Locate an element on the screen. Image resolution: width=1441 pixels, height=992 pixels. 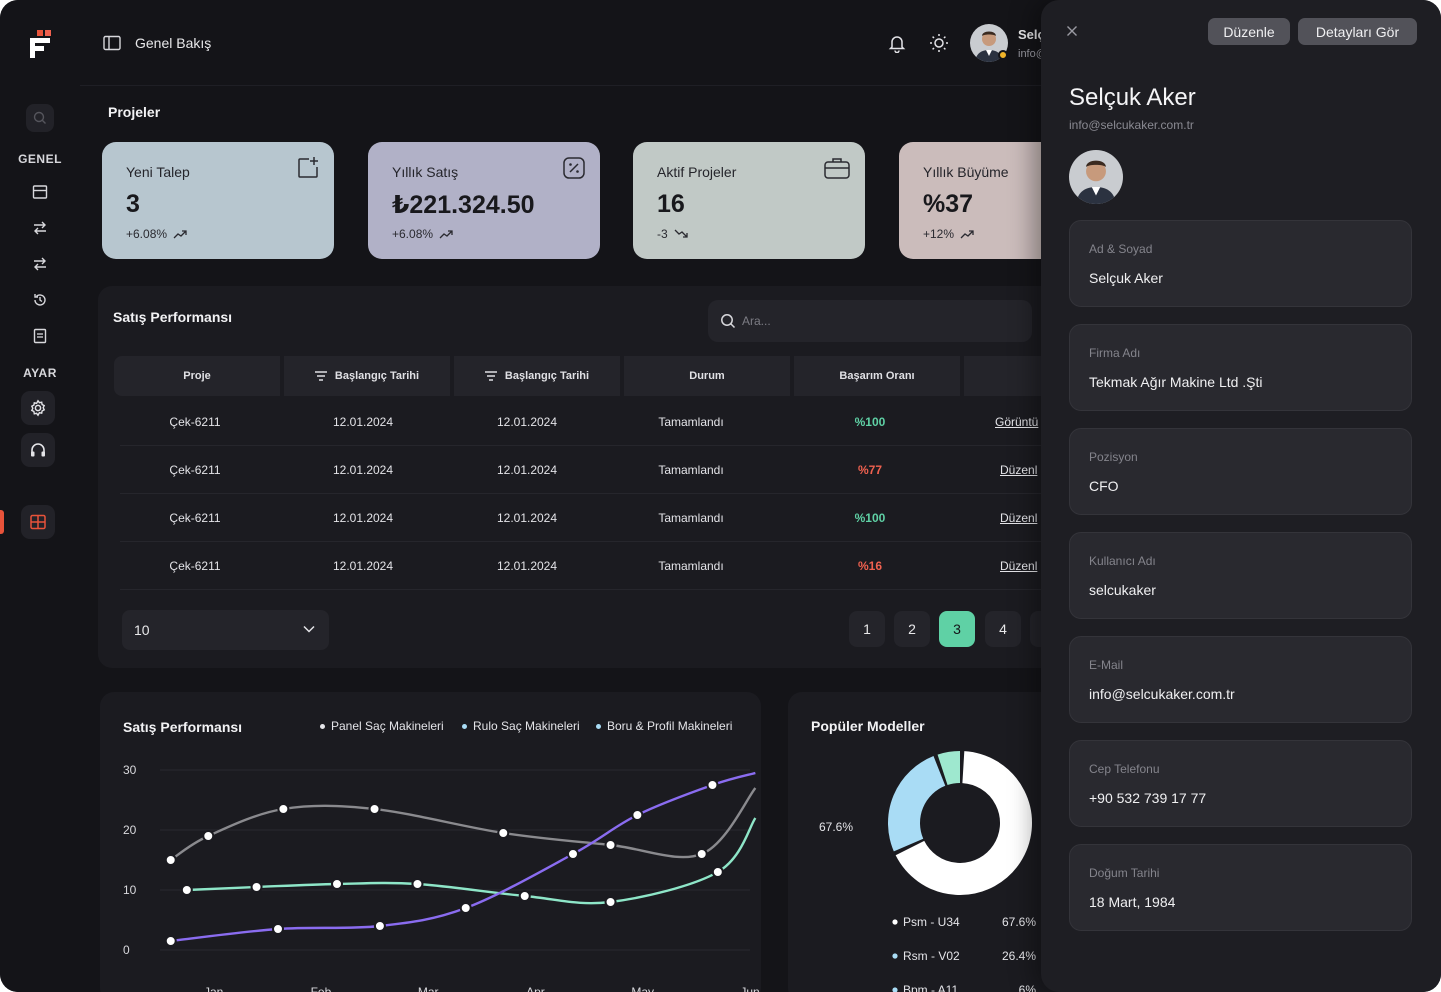
field-phone: Cep Telefonu +90 532 739 17 77 is located at coordinates (1240, 783).